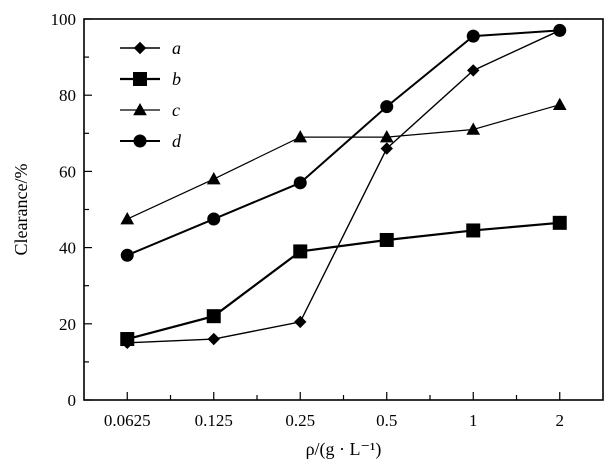  Describe the element at coordinates (67, 171) in the screenshot. I see `y-tick-label: 60` at that location.